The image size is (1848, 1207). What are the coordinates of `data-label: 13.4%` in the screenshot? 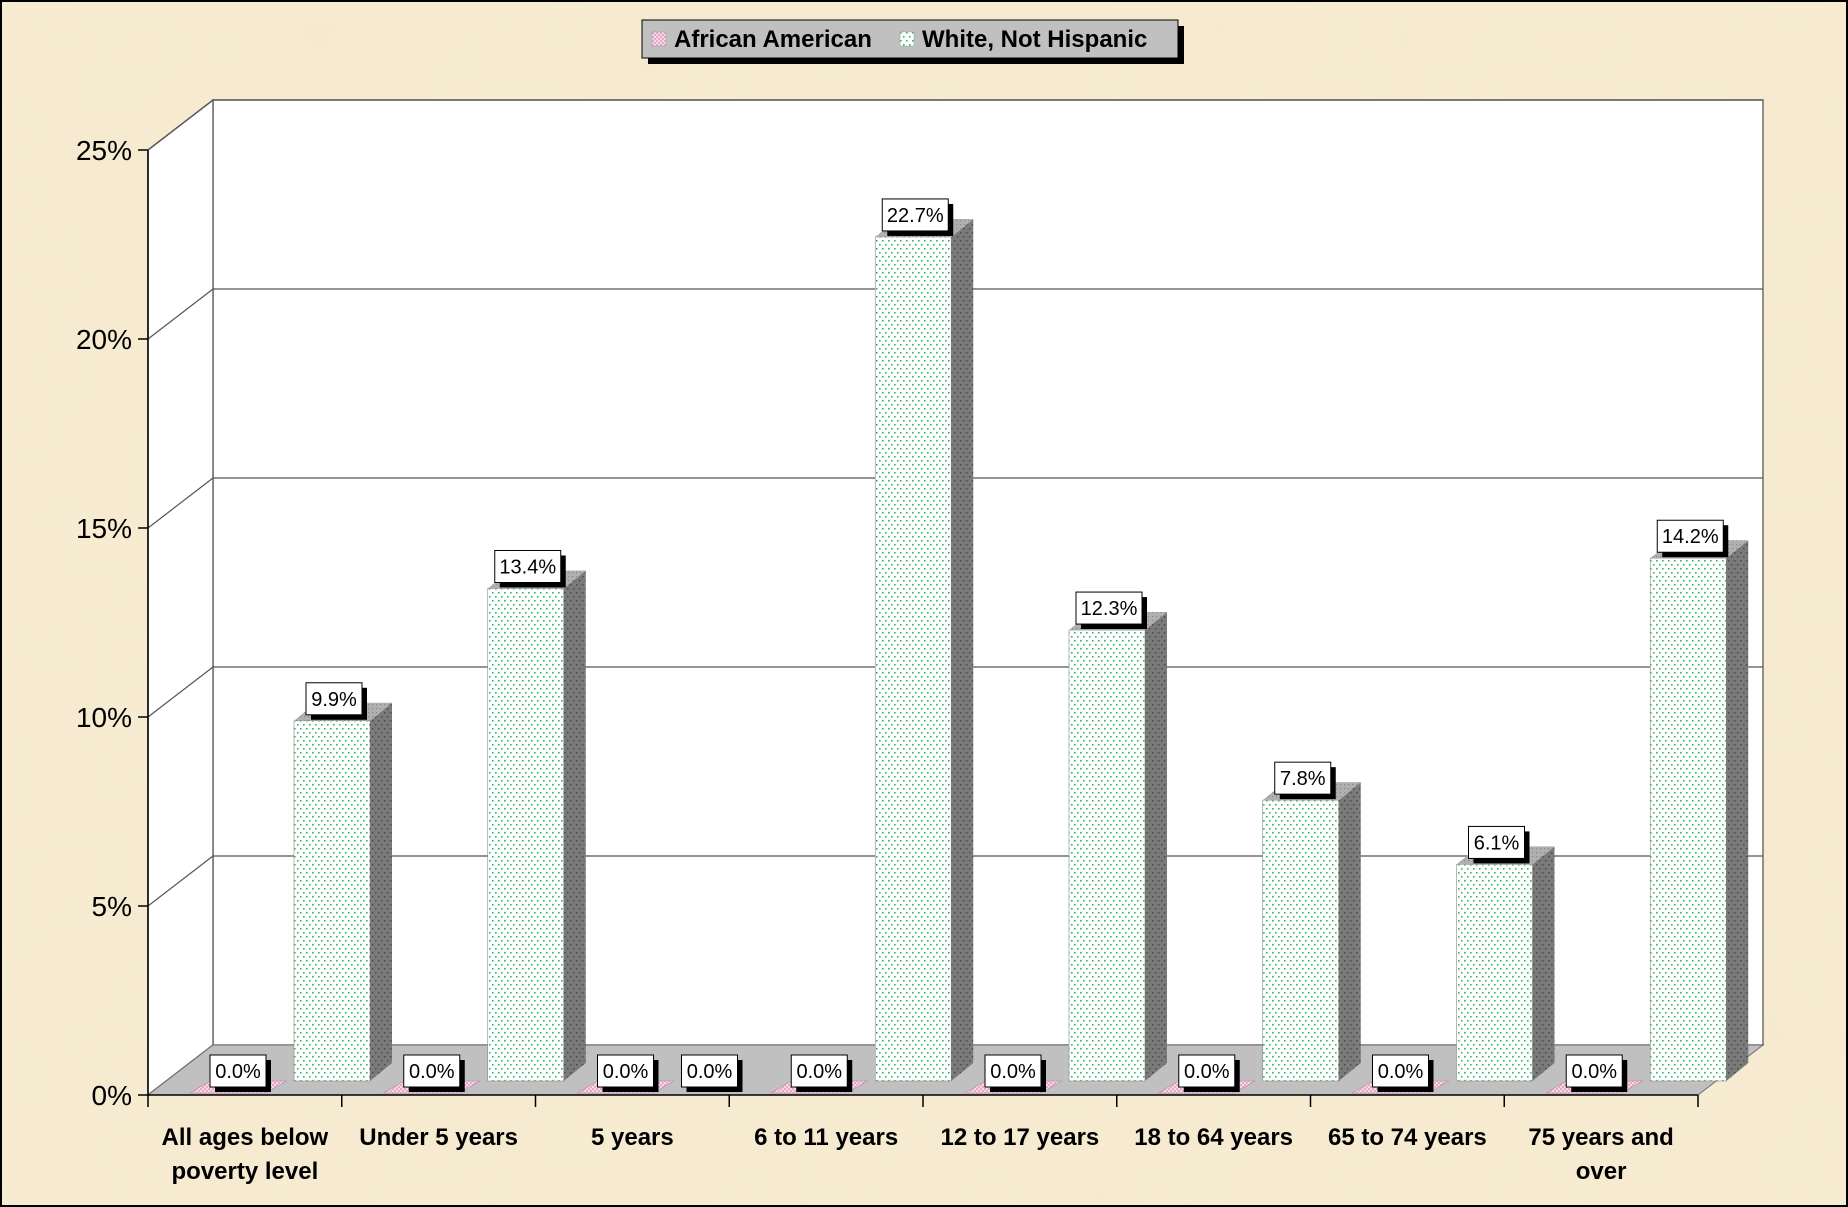 It's located at (530, 568).